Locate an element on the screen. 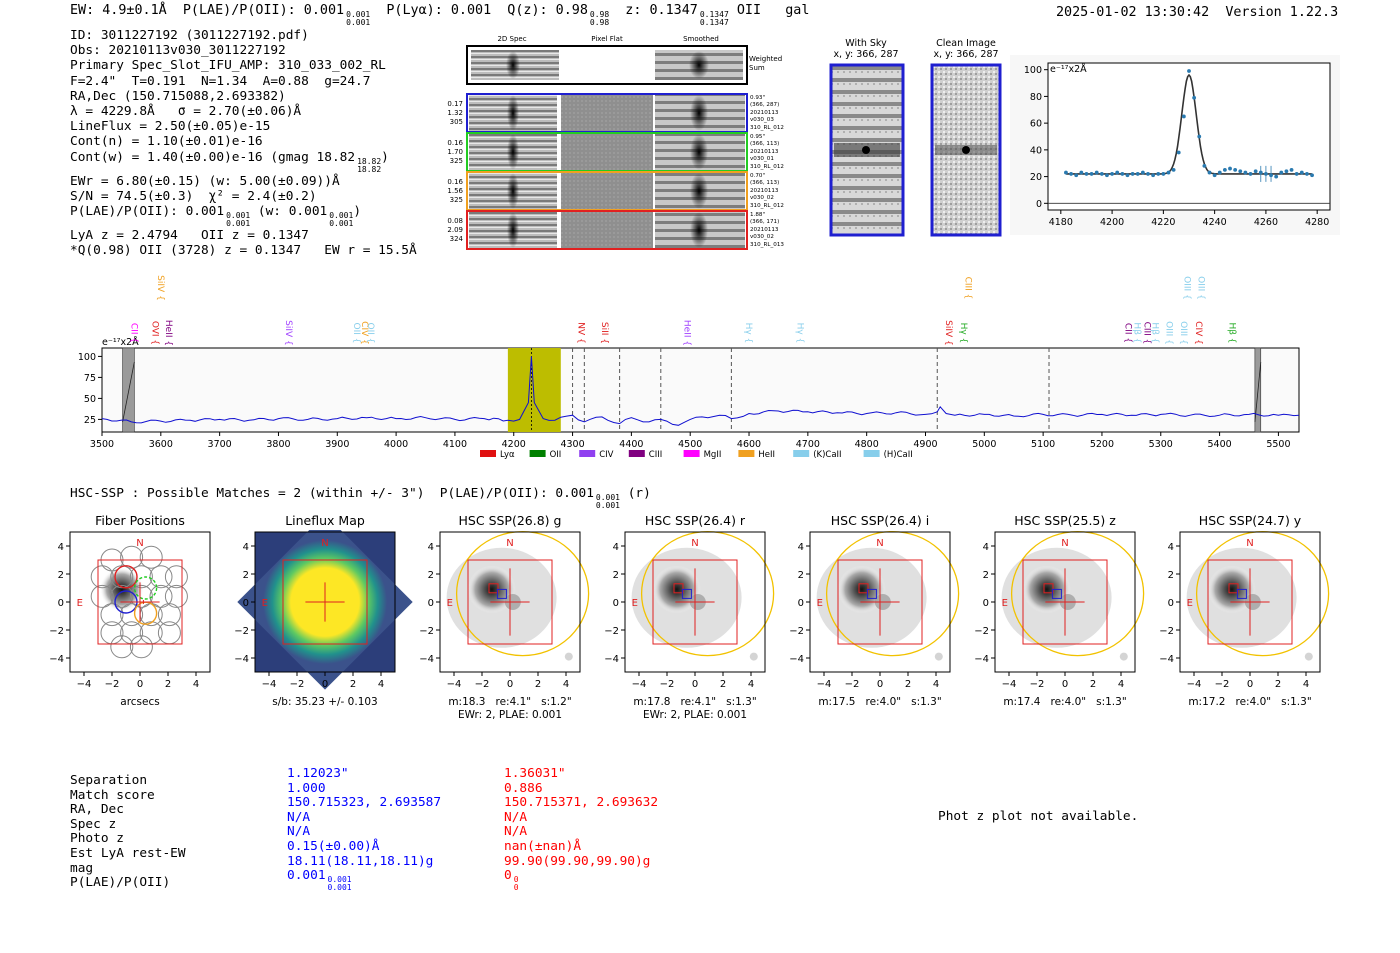 This screenshot has height=953, width=1400. info-ewr: EWr = 6.80(±0.15) (w: 5.00(±0.09))Å is located at coordinates (205, 181).